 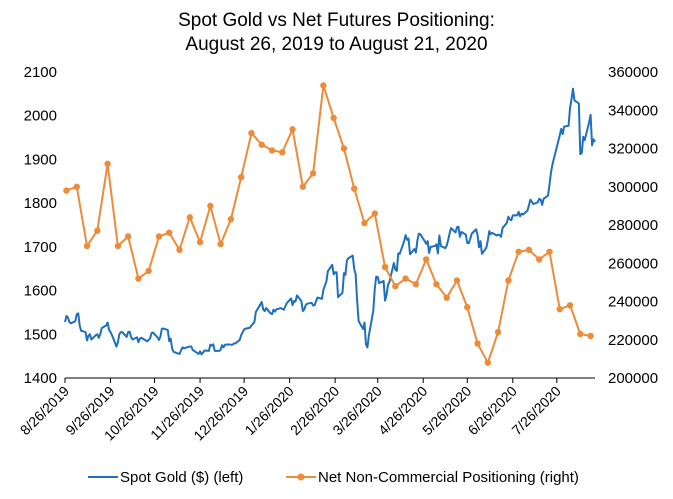 I want to click on chart-title-line-2: August 26, 2019 to August 21, 2020, so click(x=336, y=44).